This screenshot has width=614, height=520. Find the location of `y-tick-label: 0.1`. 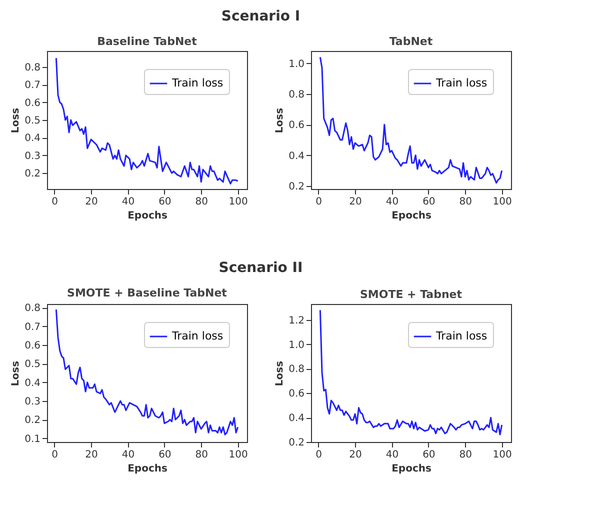

y-tick-label: 0.1 is located at coordinates (32, 439).